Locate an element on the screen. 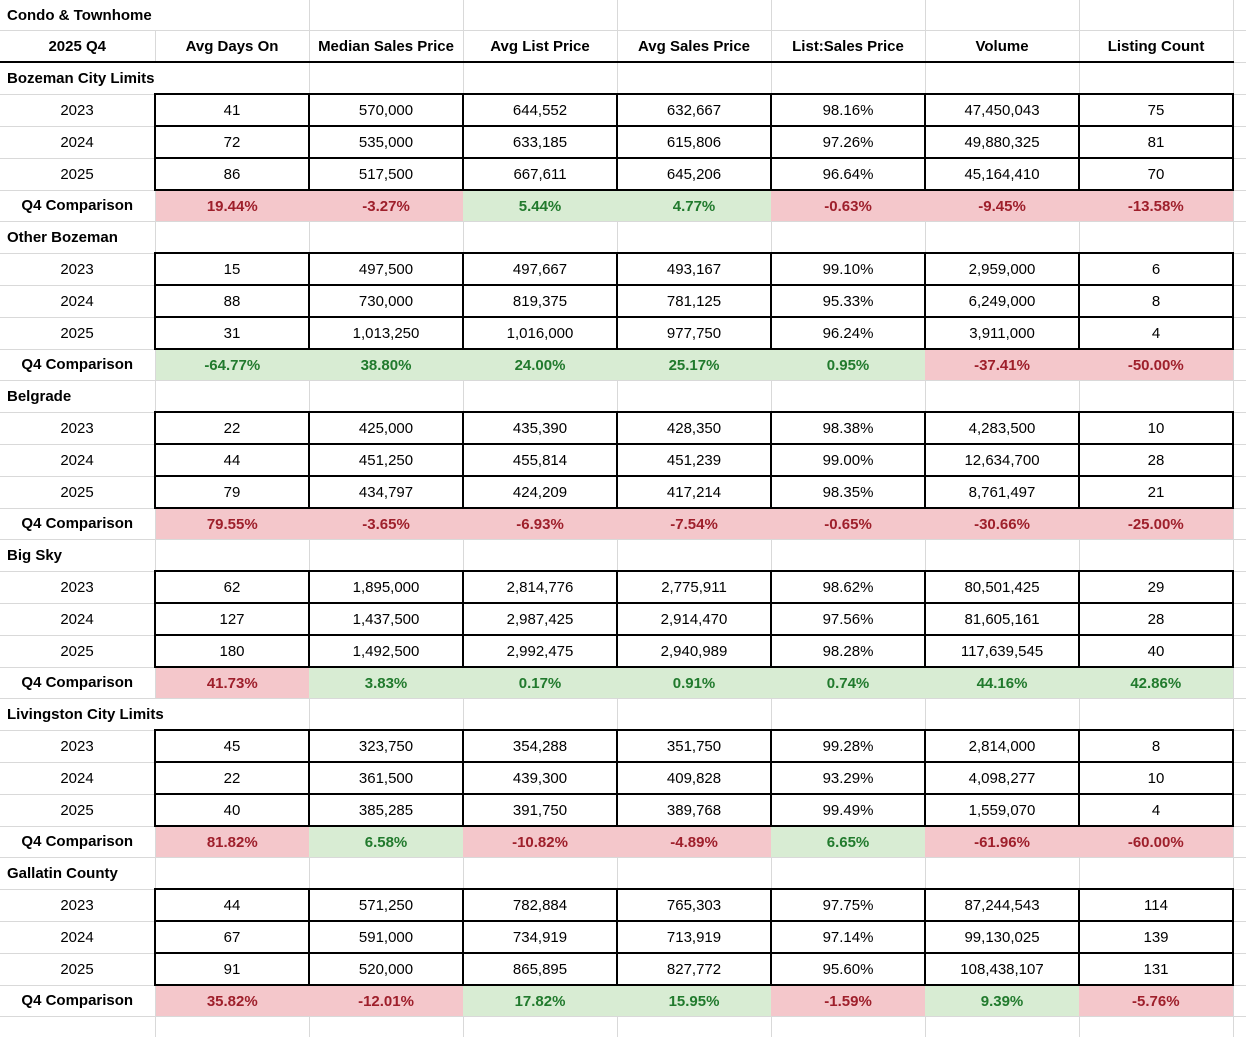 This screenshot has width=1246, height=1037. comparison-value-cell: -30.66% is located at coordinates (1002, 524).